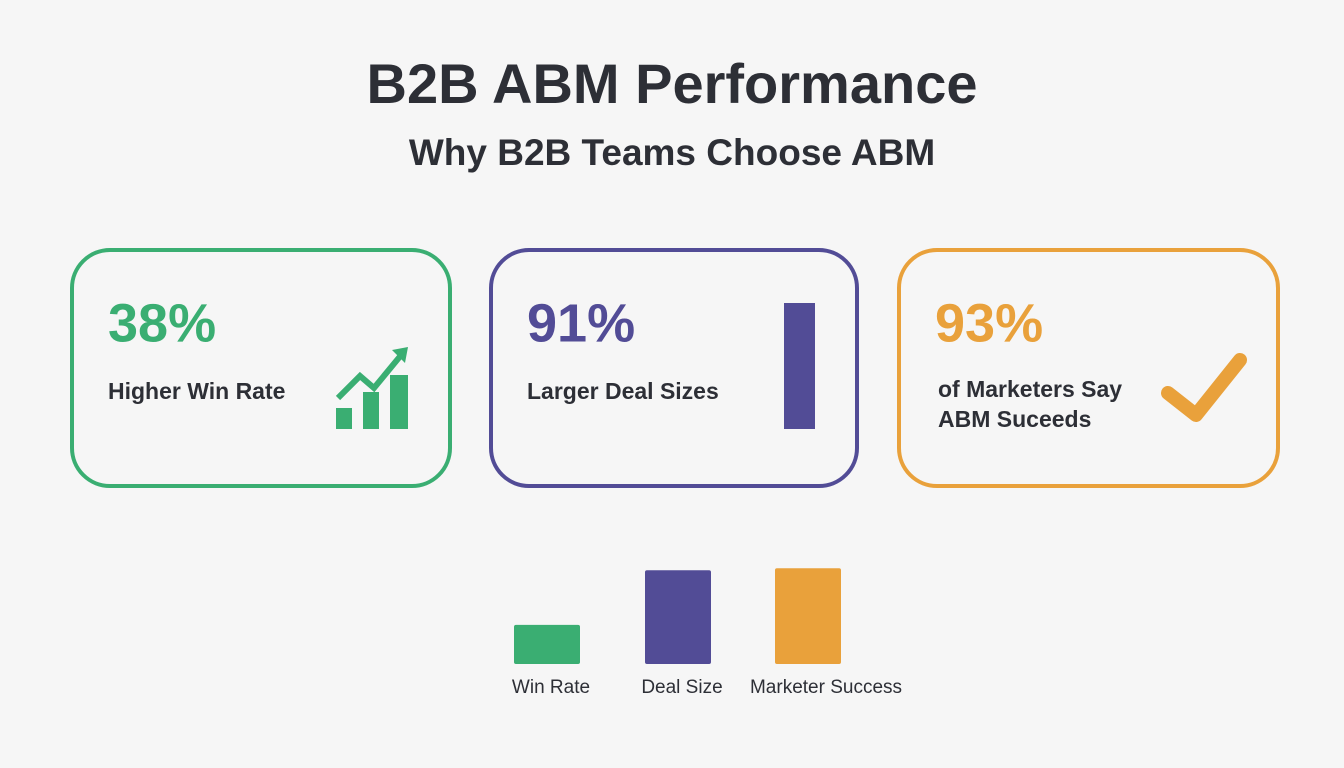 The width and height of the screenshot is (1344, 768). Describe the element at coordinates (196, 391) in the screenshot. I see `stat-label: Higher Win Rate` at that location.